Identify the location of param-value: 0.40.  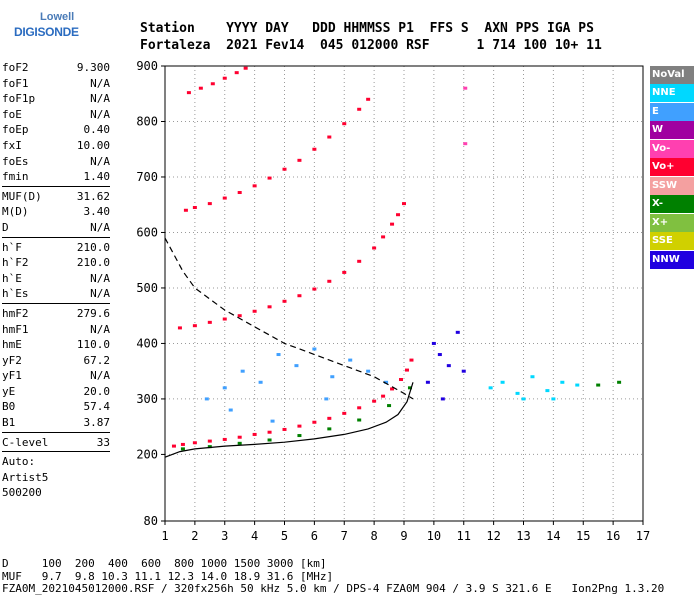
(97, 130).